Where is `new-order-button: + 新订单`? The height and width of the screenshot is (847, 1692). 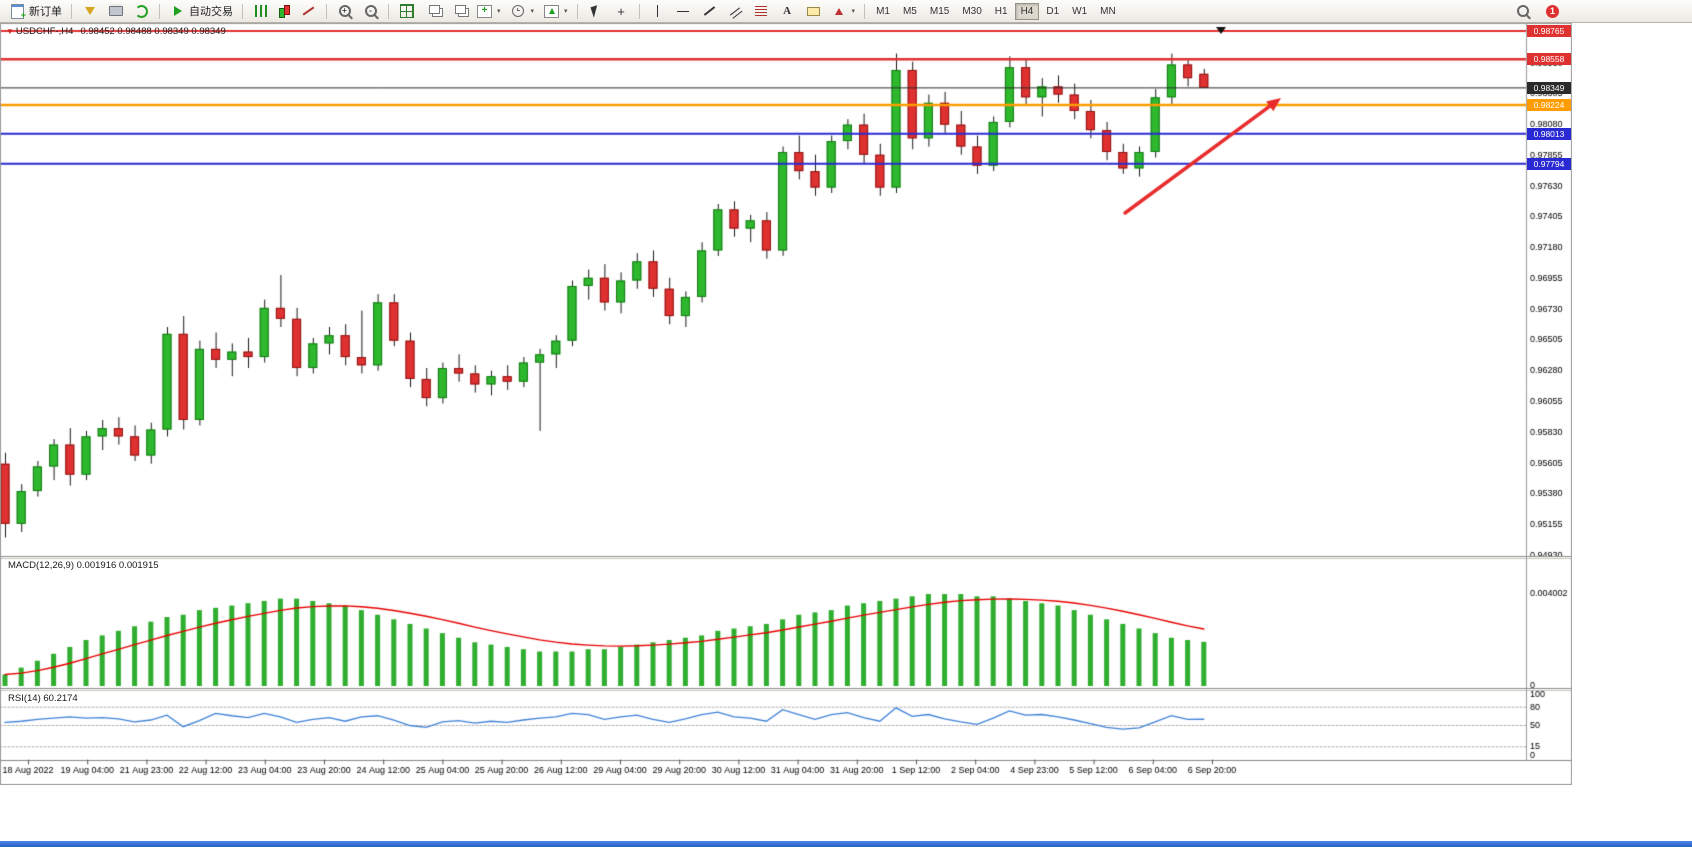
new-order-button: + 新订单 is located at coordinates (35, 11).